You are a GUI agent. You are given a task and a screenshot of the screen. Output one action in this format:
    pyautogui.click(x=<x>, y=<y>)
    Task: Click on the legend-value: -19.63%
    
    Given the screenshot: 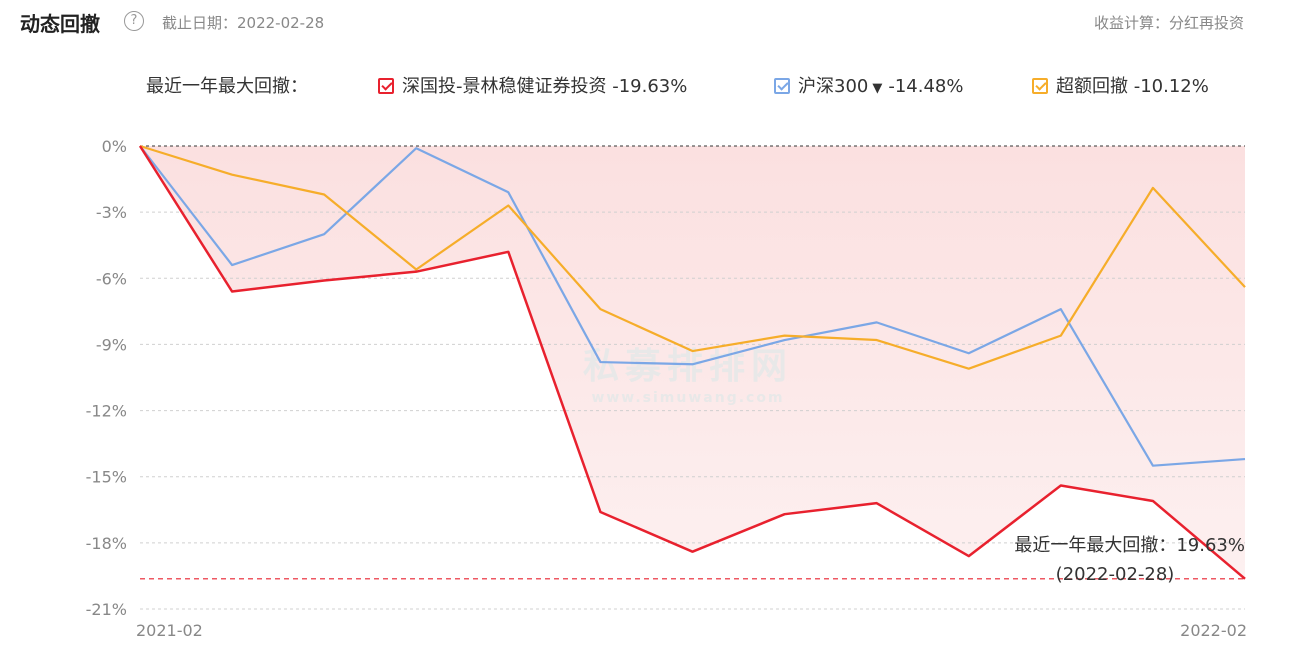 What is the action you would take?
    pyautogui.click(x=650, y=86)
    